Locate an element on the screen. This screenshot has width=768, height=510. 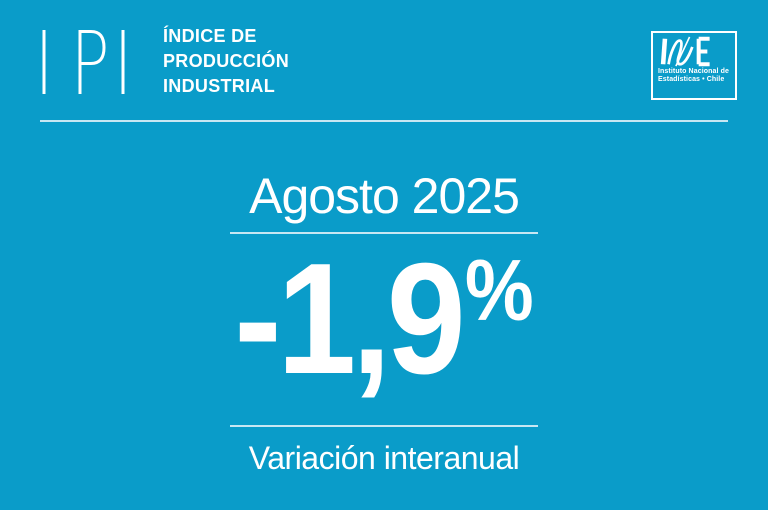
period-label: Agosto 2025 is located at coordinates (384, 196).